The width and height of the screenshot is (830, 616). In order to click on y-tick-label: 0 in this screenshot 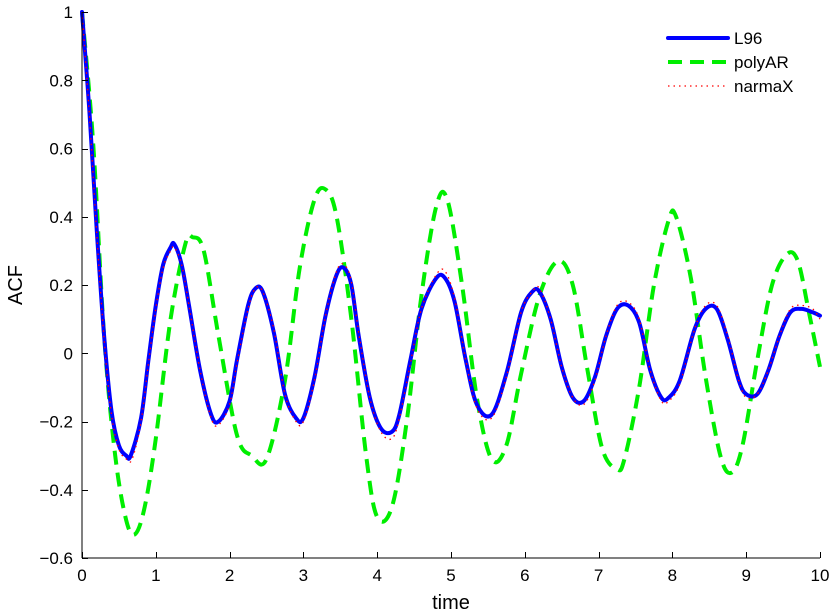, I will do `click(68, 353)`.